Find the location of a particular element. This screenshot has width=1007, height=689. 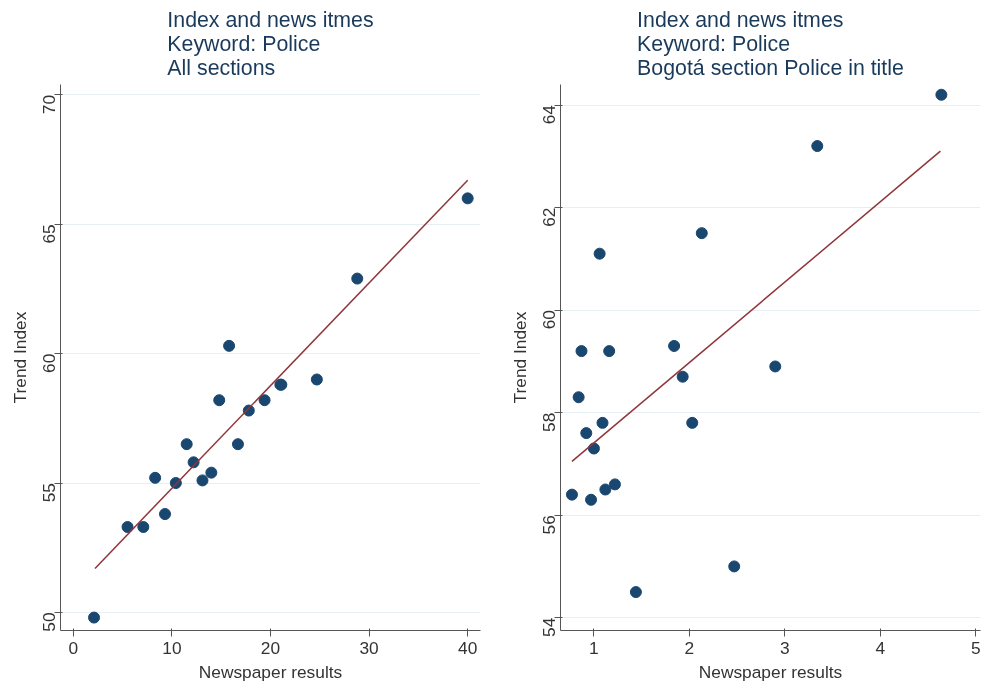

x-tick-label: 40 is located at coordinates (468, 647).